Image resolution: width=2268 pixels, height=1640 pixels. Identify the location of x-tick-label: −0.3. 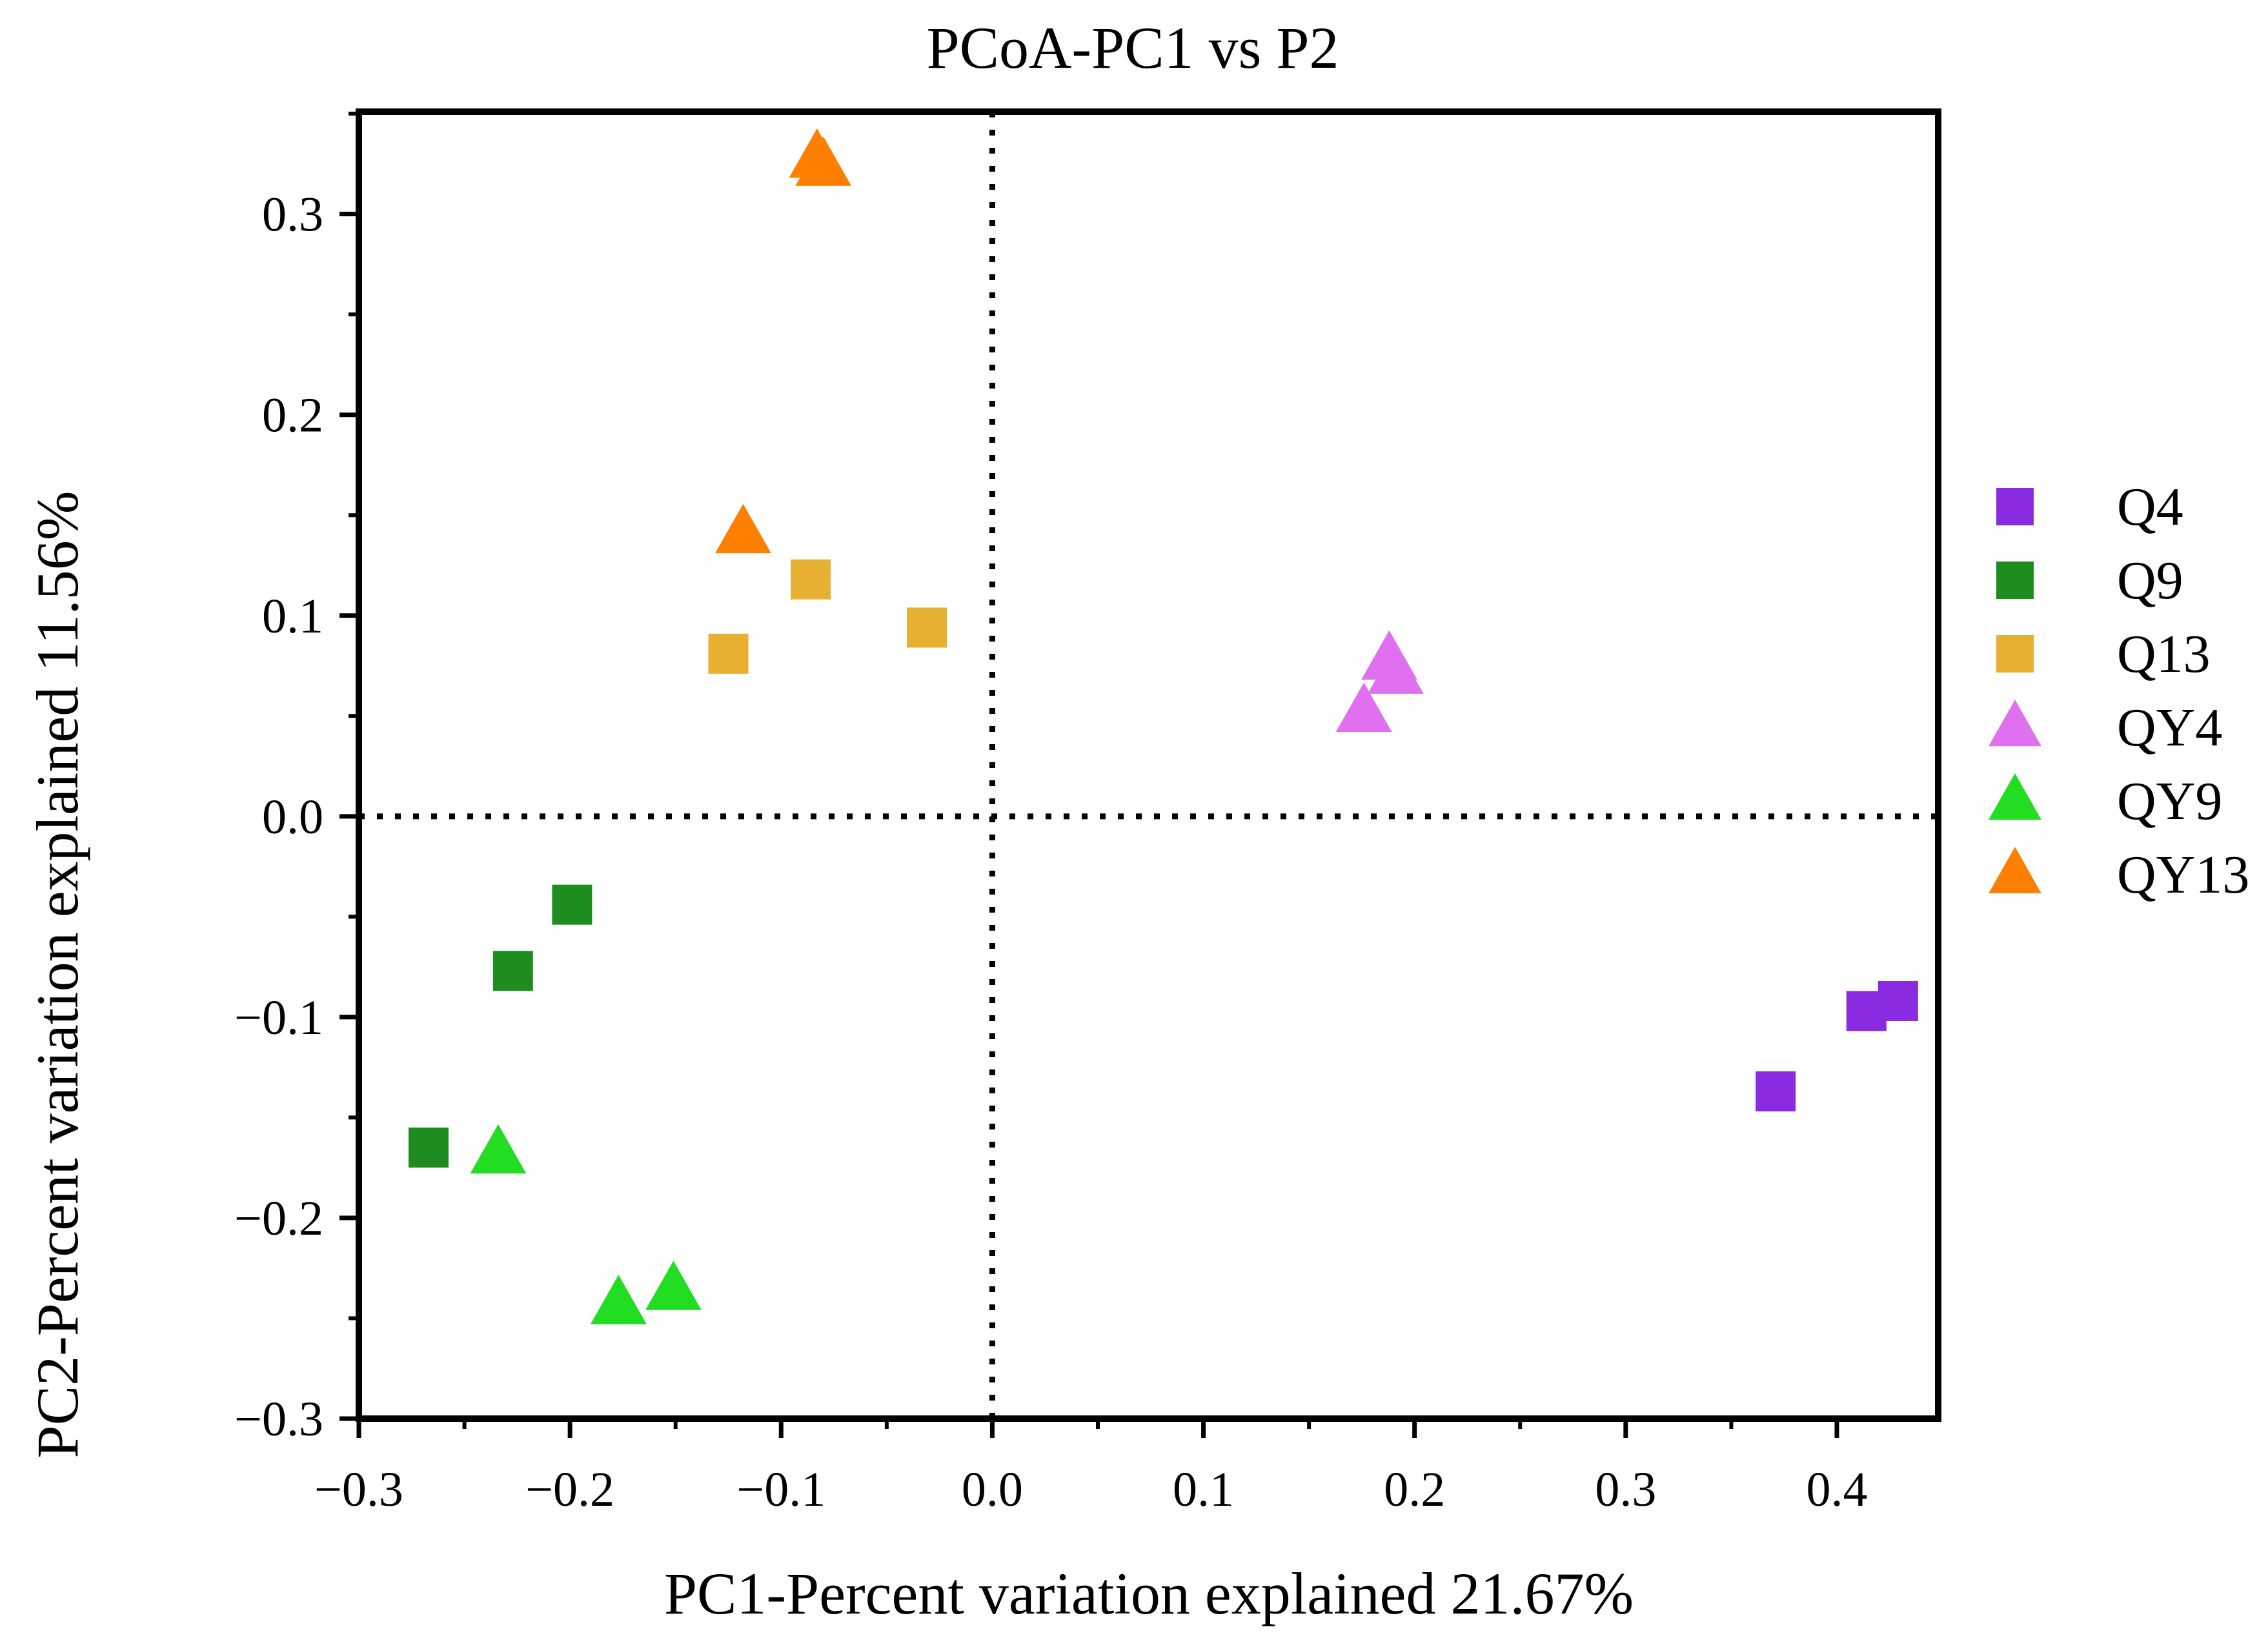
(358, 1490).